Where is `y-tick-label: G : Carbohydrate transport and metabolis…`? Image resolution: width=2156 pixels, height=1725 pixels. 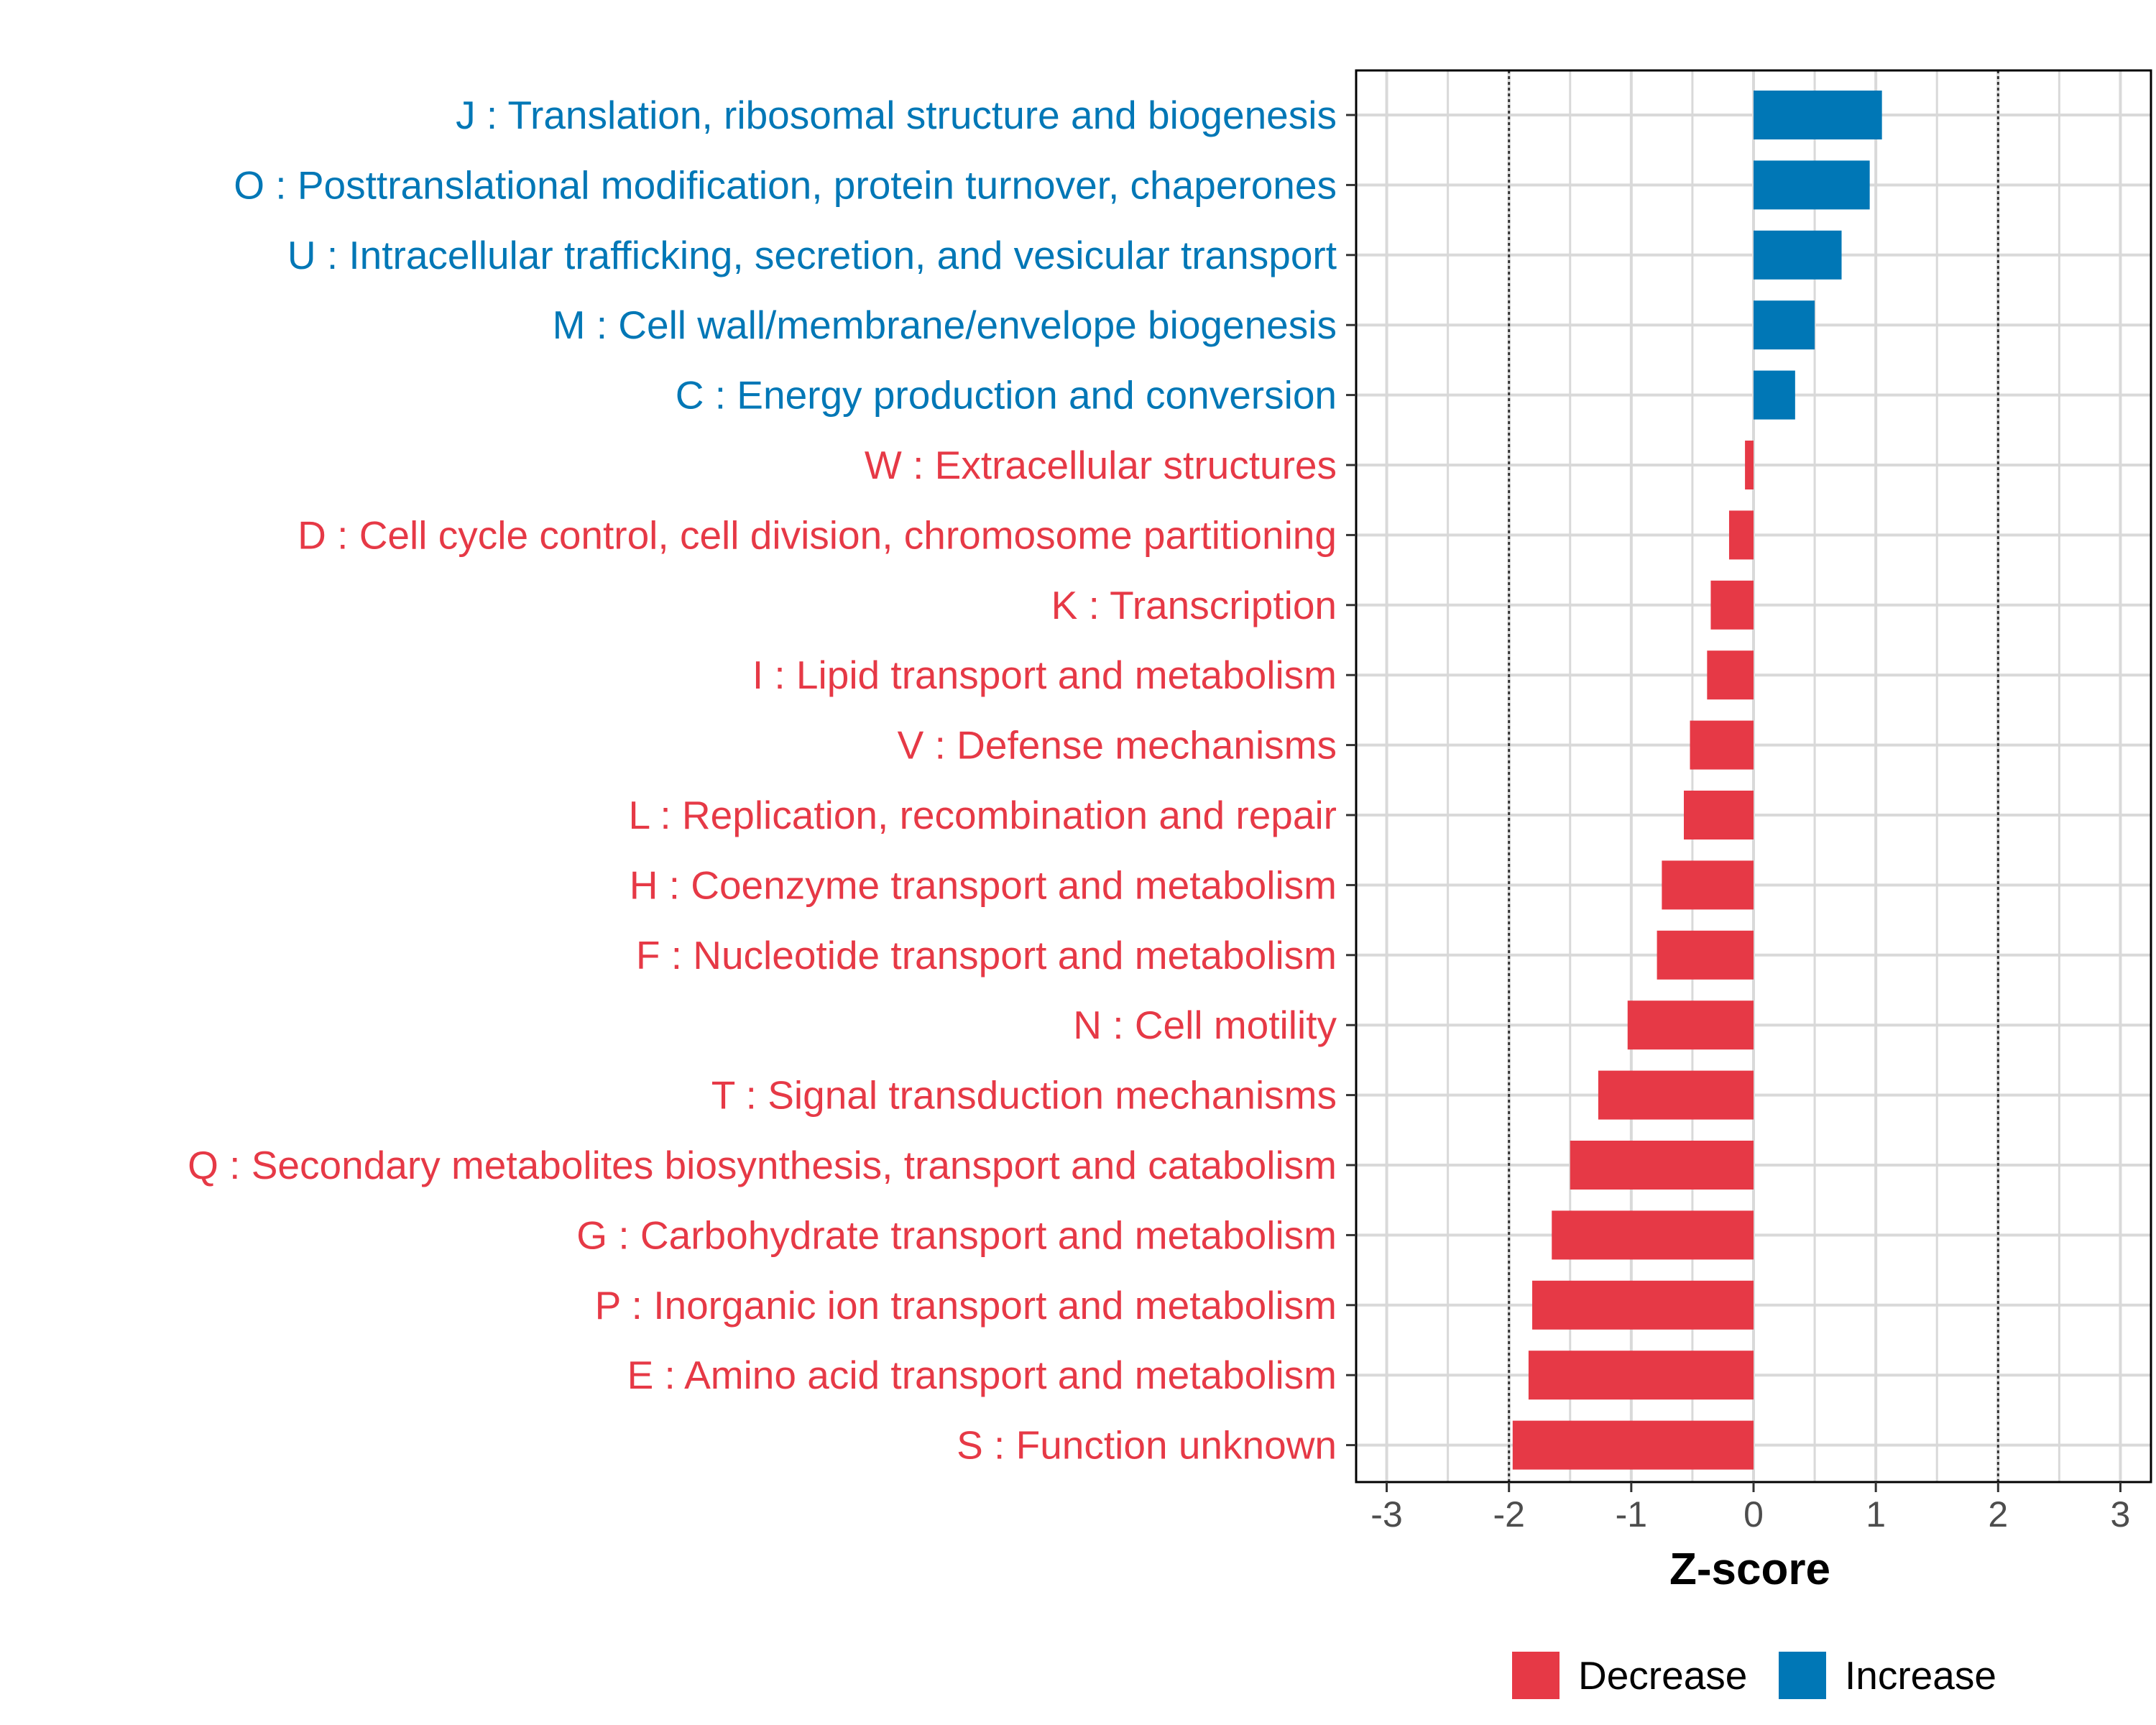 y-tick-label: G : Carbohydrate transport and metabolis… is located at coordinates (957, 1235).